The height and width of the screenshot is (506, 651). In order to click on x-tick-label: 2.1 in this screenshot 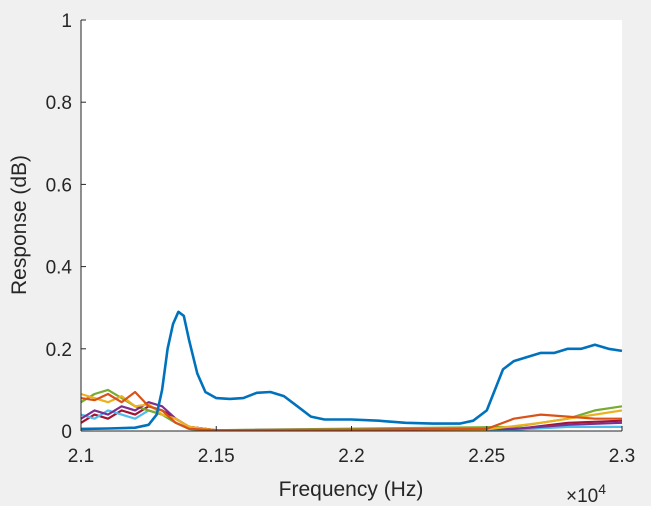, I will do `click(81, 456)`.